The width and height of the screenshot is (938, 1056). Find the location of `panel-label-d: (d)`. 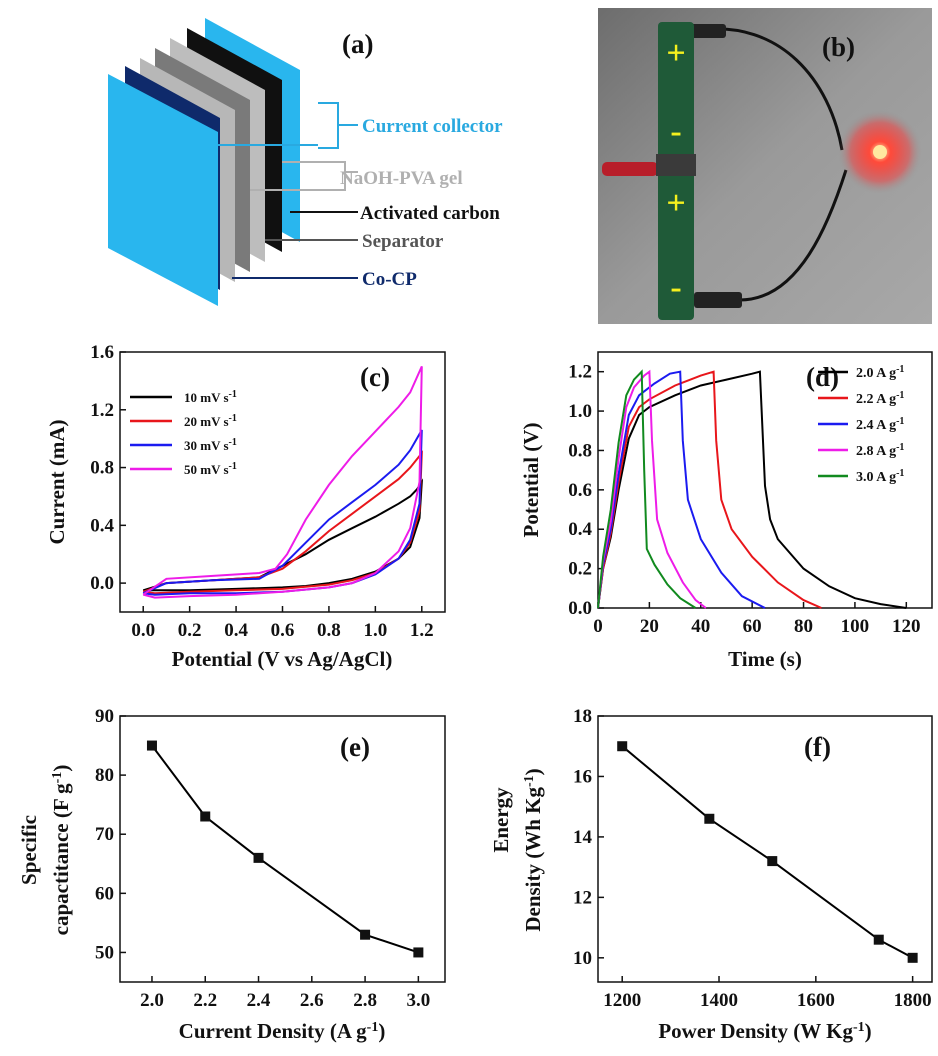

panel-label-d: (d) is located at coordinates (822, 377).